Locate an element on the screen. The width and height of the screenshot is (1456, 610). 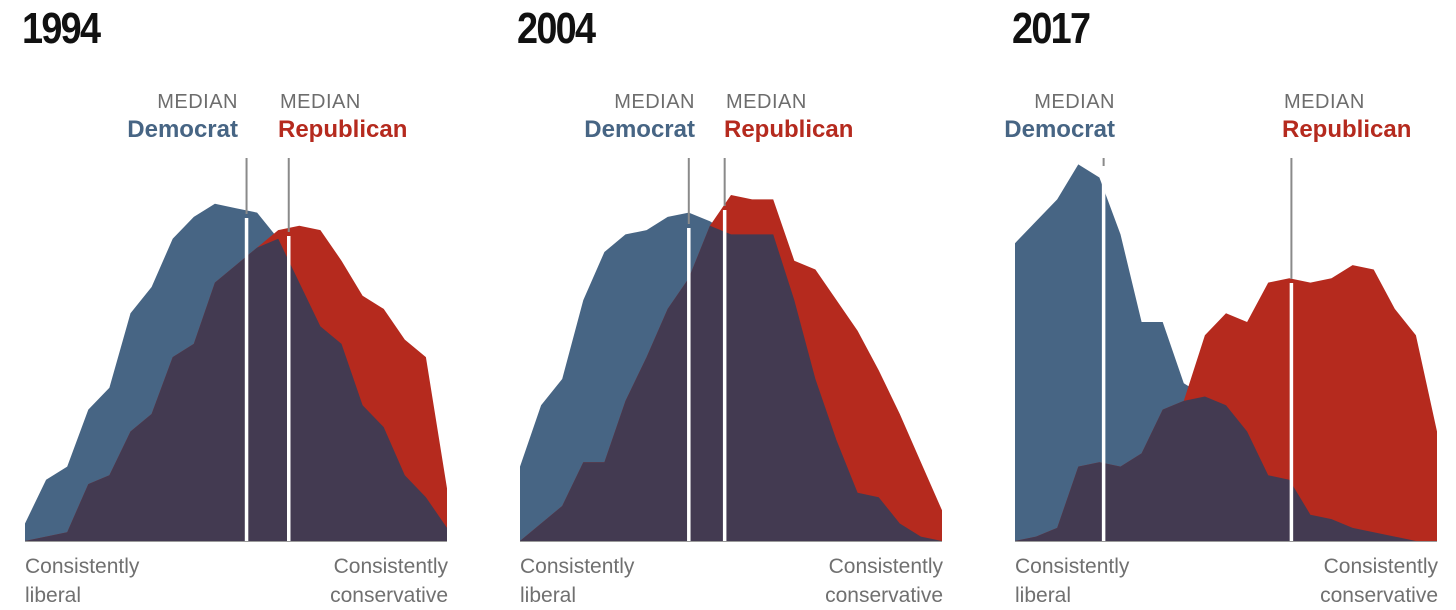
panel-year-title: 2017 is located at coordinates (1051, 28).